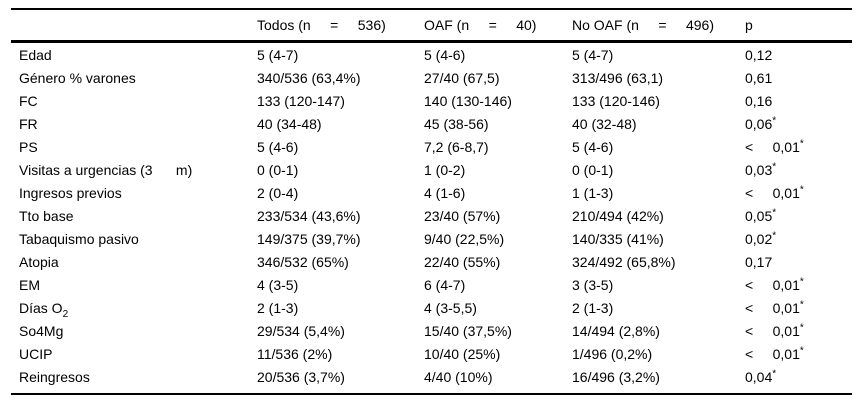 This screenshot has height=407, width=862. I want to click on row-label: UCIP, so click(36, 353).